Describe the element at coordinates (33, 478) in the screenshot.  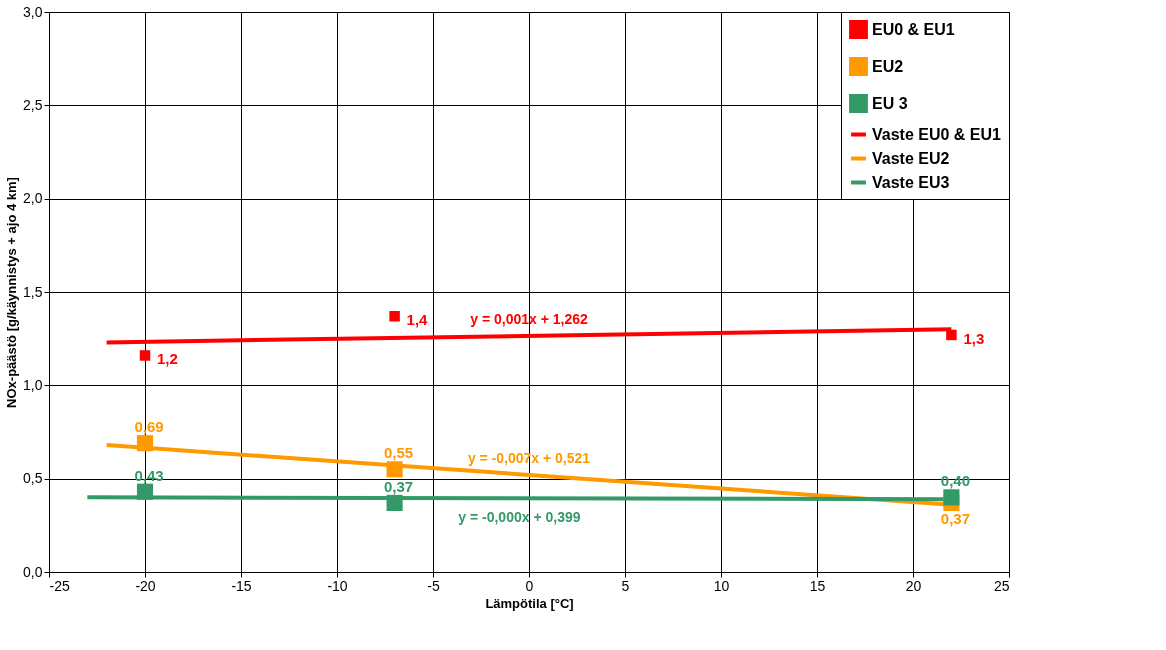
I see `y-tick-label: 0,5` at that location.